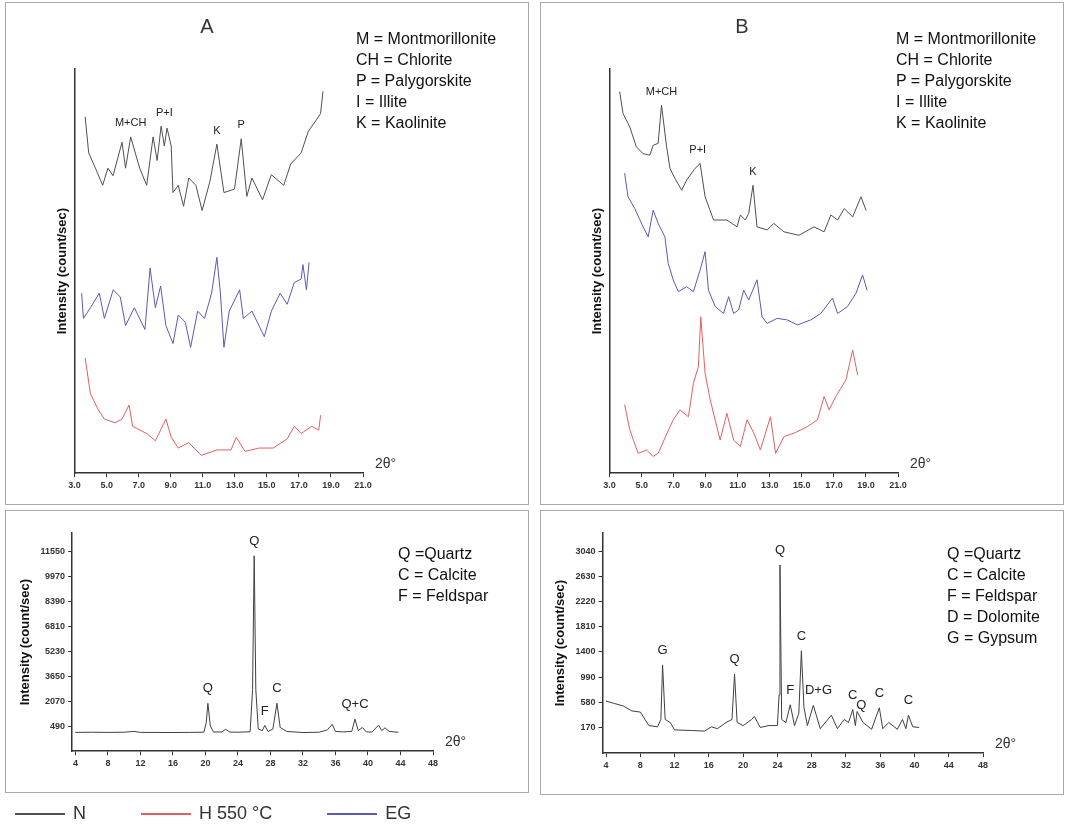  What do you see at coordinates (55, 600) in the screenshot?
I see `y-tick-label: 8390` at bounding box center [55, 600].